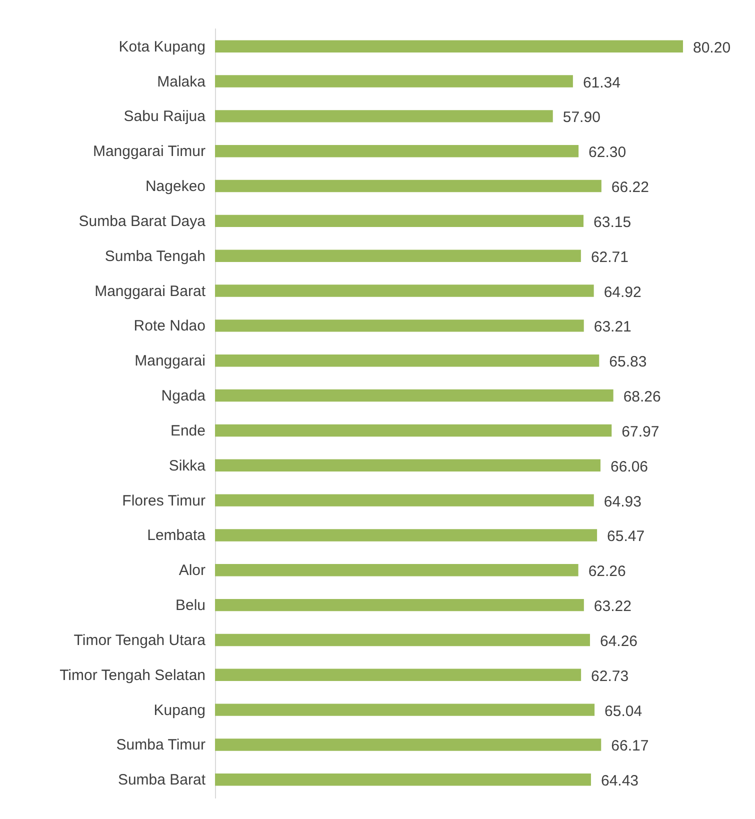 The image size is (755, 819). I want to click on data-label: 64.43, so click(619, 781).